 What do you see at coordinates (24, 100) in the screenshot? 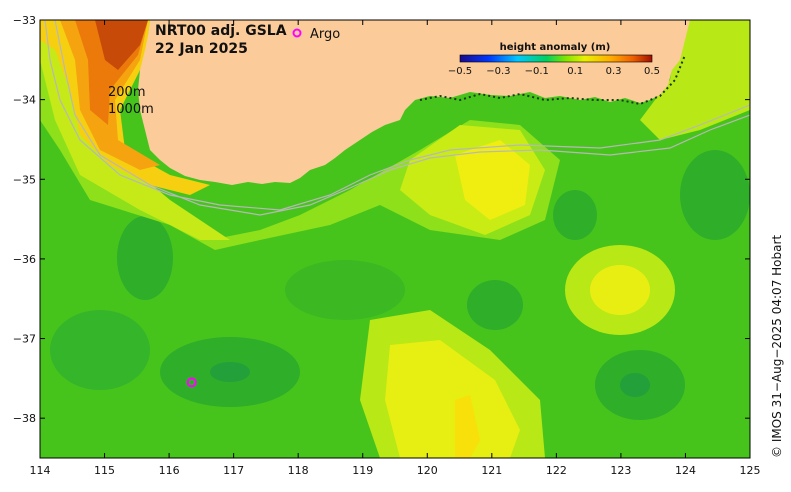
I see `y-tick-label: −34` at bounding box center [24, 100].